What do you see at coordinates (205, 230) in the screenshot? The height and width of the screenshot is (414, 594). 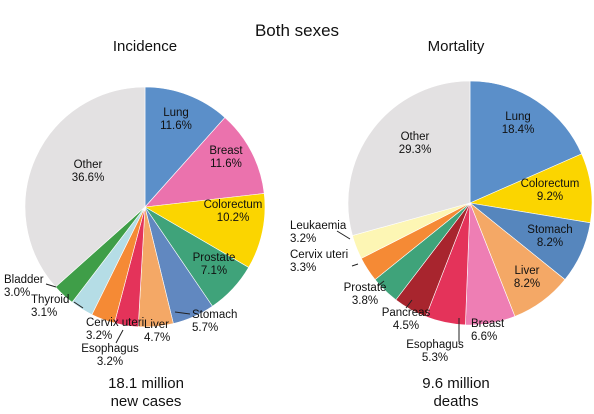 I see `incidence-slice-colorectum` at bounding box center [205, 230].